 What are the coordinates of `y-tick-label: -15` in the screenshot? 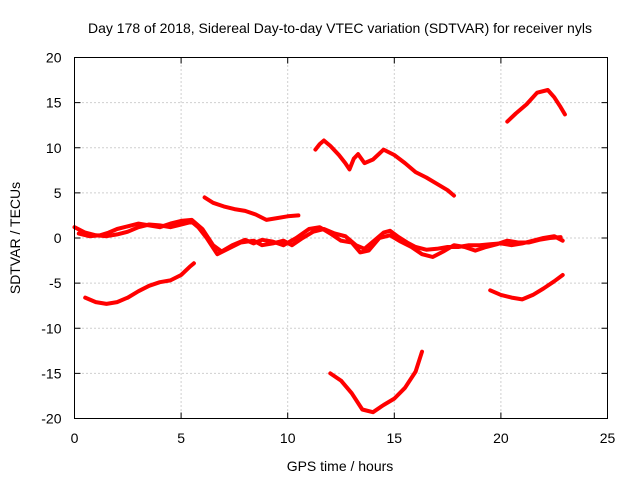 It's located at (51, 373).